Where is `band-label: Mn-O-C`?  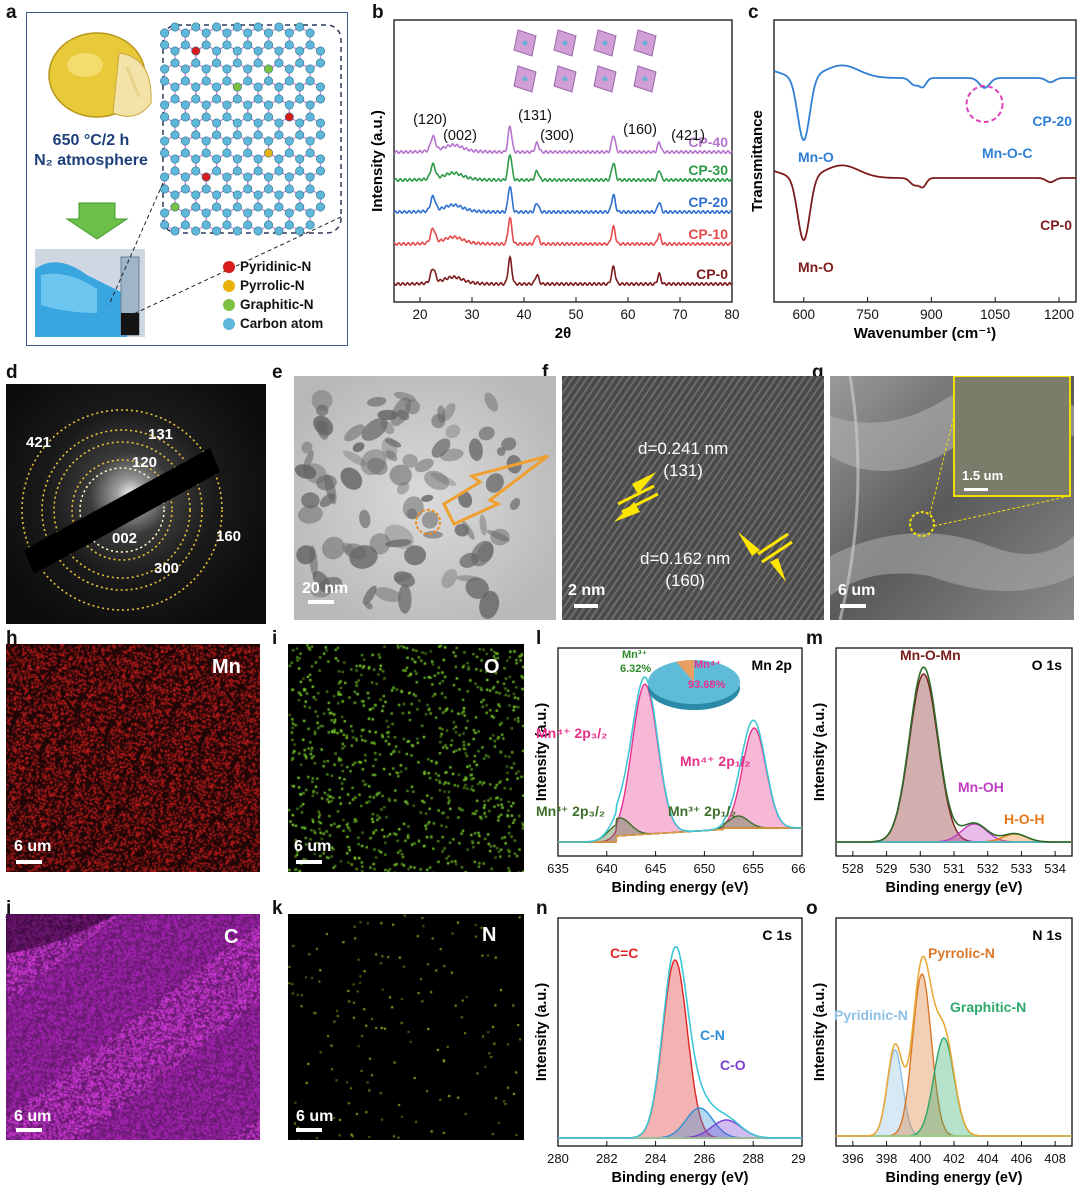 band-label: Mn-O-C is located at coordinates (1007, 153).